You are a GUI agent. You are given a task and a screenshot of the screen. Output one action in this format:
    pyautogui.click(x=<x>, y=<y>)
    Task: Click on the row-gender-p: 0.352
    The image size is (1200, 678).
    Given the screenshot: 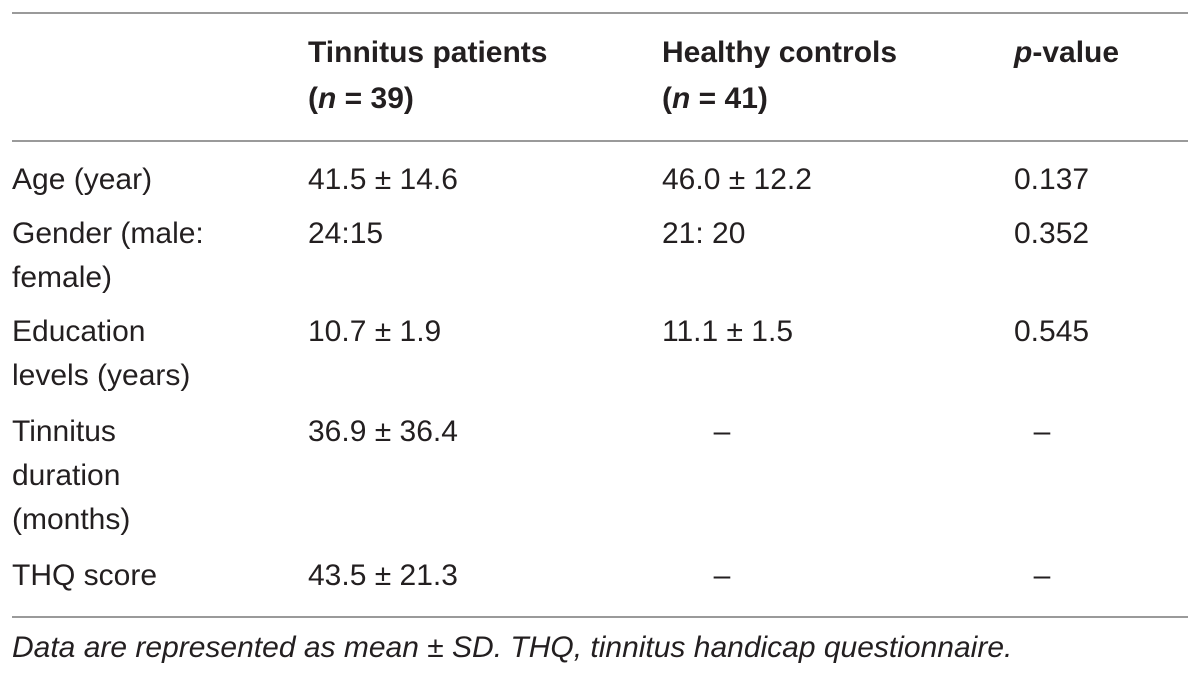 What is the action you would take?
    pyautogui.click(x=1052, y=233)
    